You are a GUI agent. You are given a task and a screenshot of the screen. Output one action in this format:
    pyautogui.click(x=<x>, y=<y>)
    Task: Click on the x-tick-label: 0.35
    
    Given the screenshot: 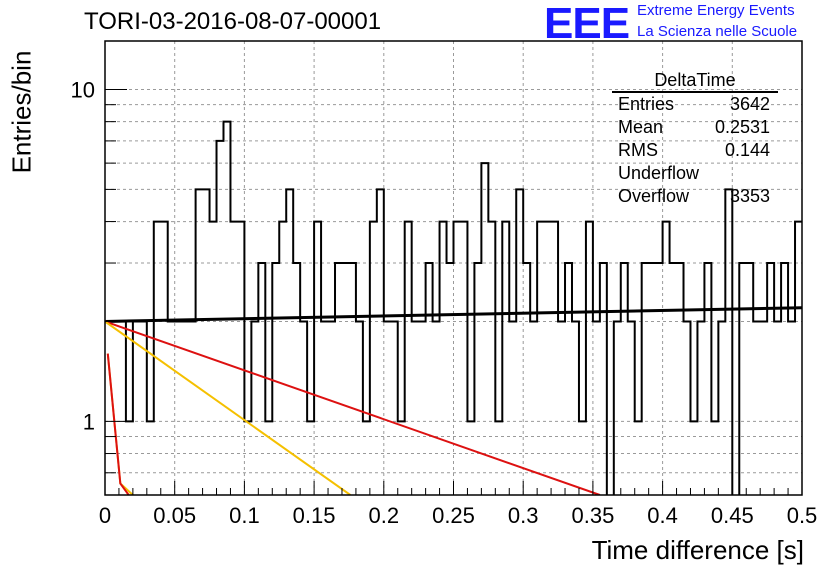 What is the action you would take?
    pyautogui.click(x=592, y=515)
    